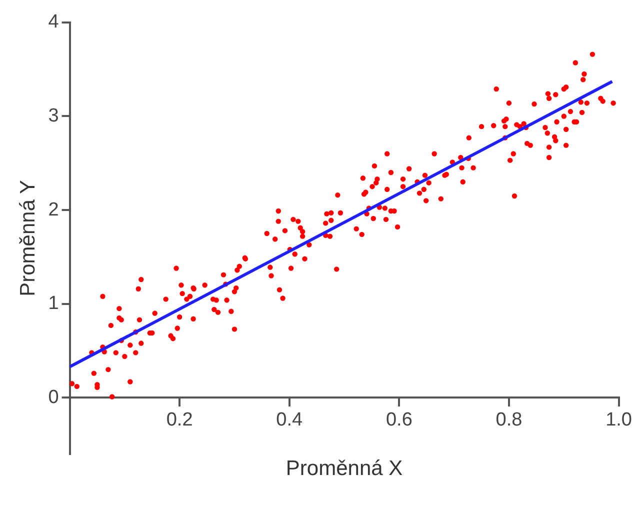  What do you see at coordinates (53, 397) in the screenshot?
I see `y-tick-label: 0` at bounding box center [53, 397].